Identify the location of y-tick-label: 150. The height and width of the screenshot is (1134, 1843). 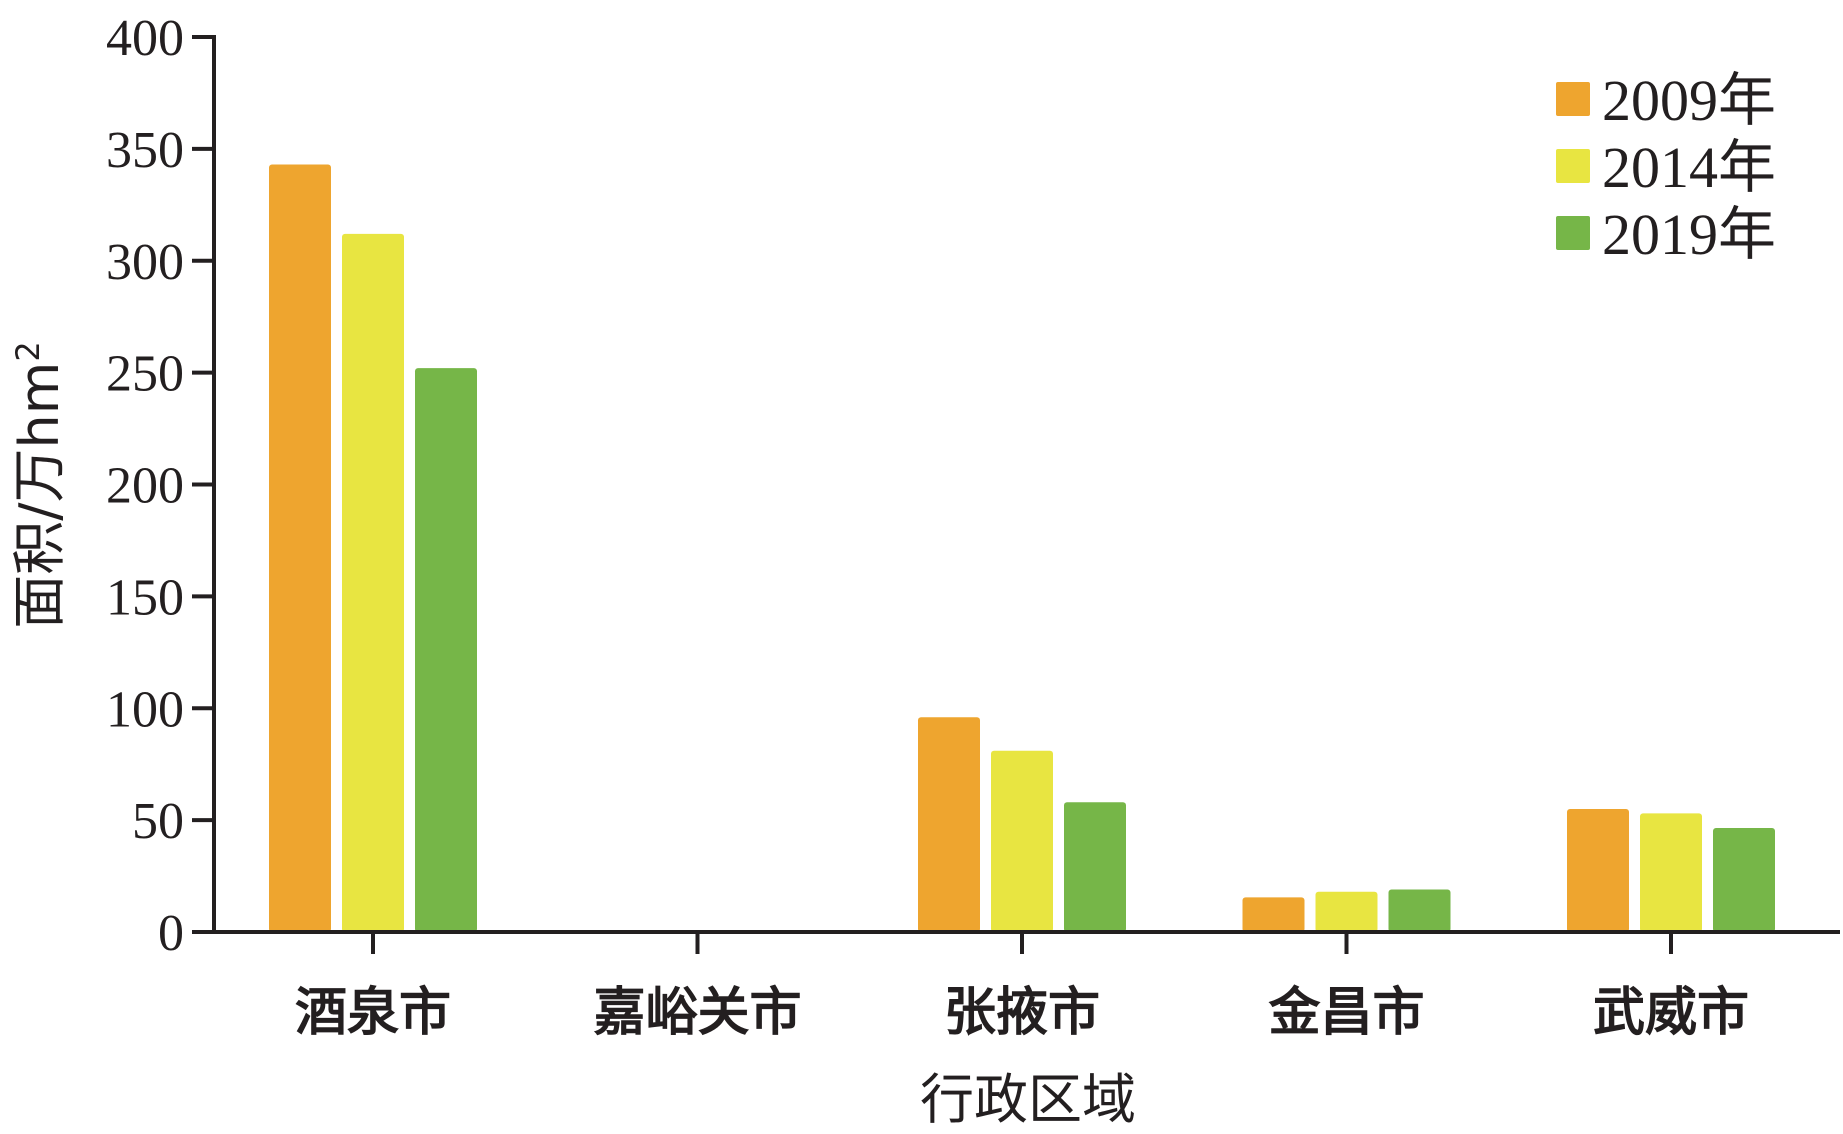
(145, 597).